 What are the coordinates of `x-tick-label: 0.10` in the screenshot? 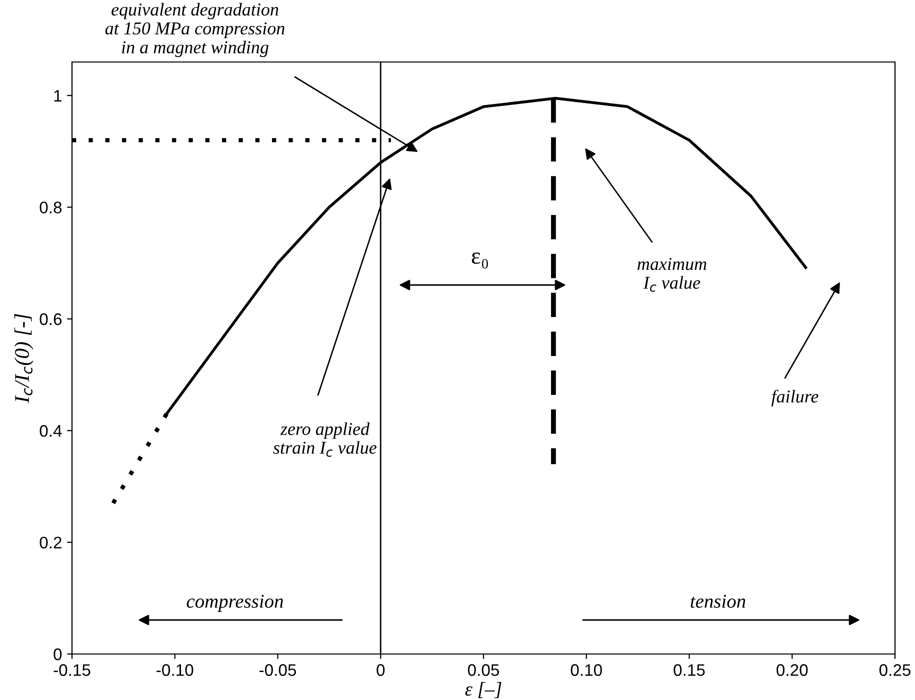 It's located at (586, 670).